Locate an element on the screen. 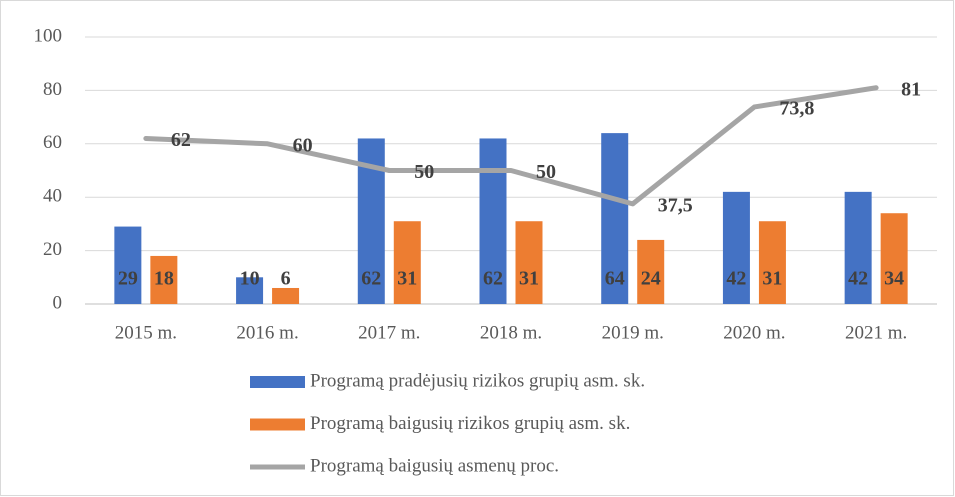  x-tick-label: 2019 m. is located at coordinates (633, 332).